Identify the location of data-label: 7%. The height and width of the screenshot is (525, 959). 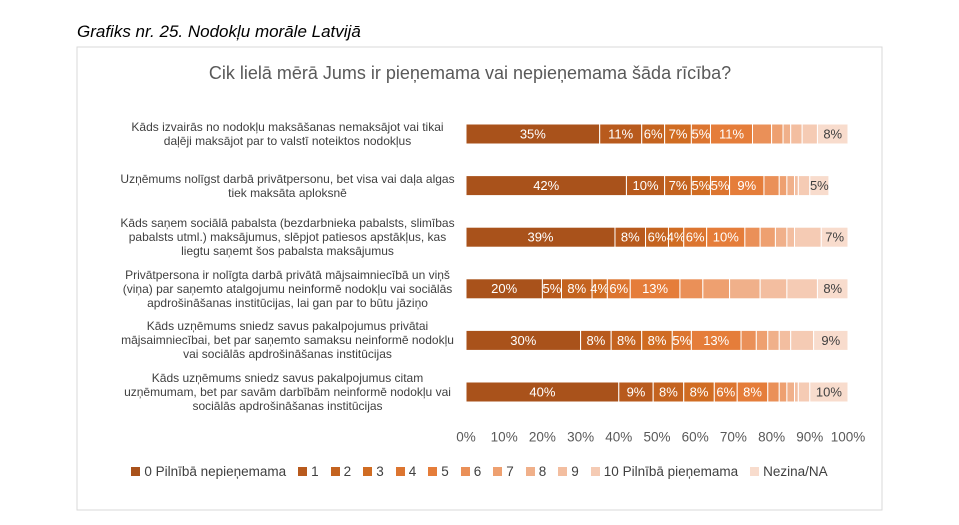
(678, 133).